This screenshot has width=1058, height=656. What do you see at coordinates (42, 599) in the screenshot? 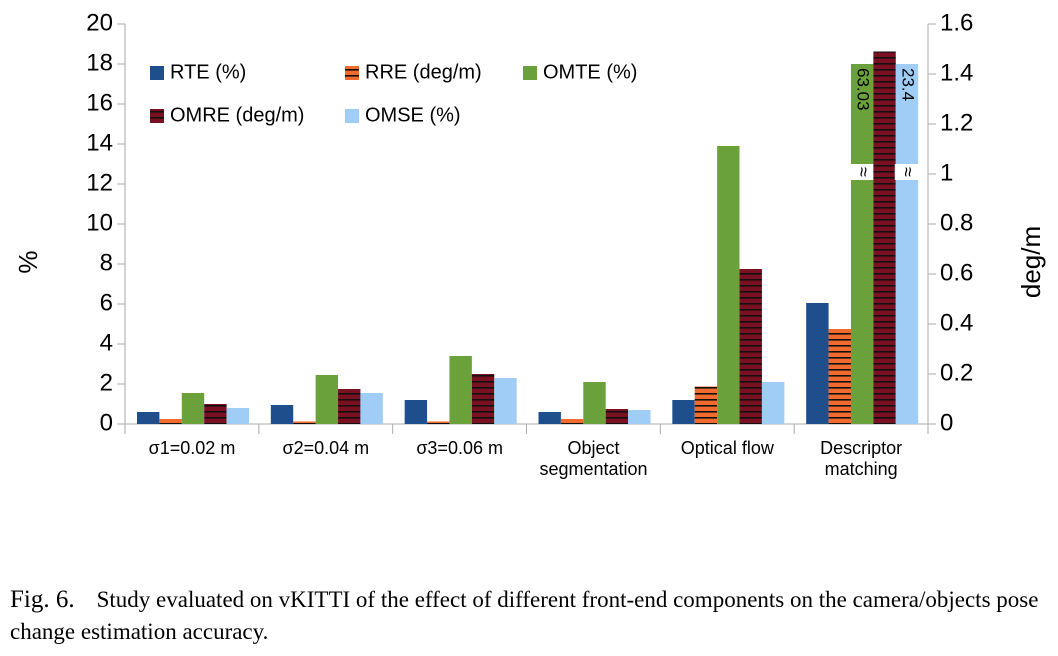
I see `caption-label: Fig. 6.` at bounding box center [42, 599].